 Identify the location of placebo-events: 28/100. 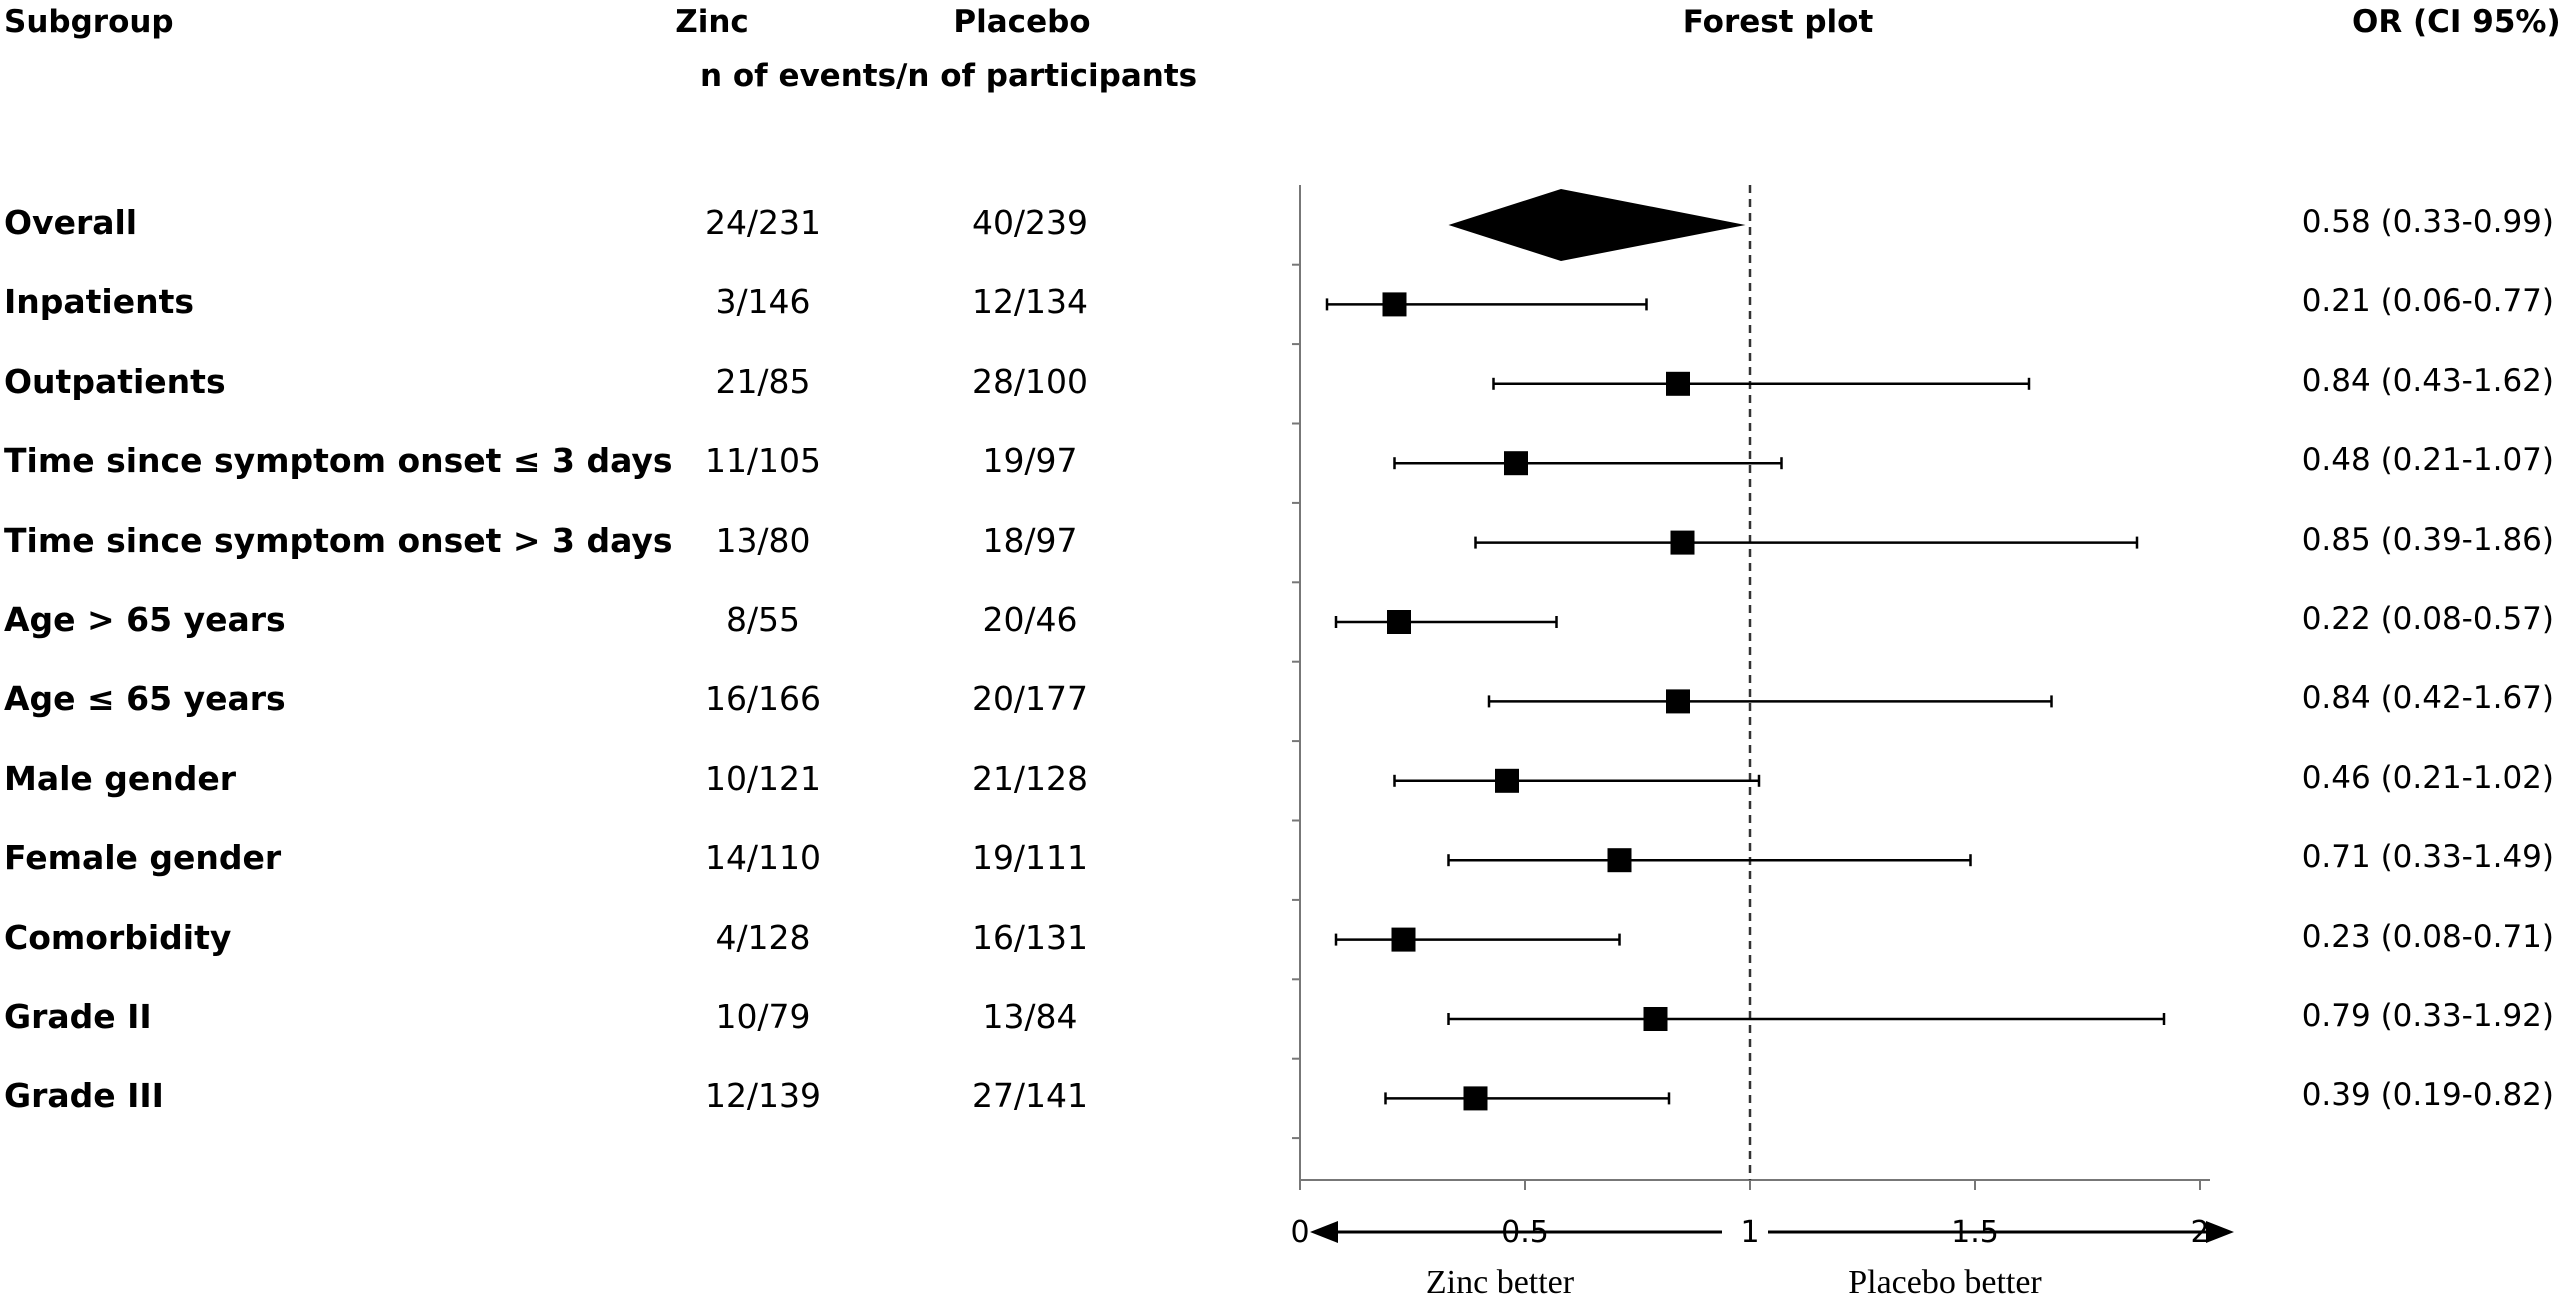
(1030, 381).